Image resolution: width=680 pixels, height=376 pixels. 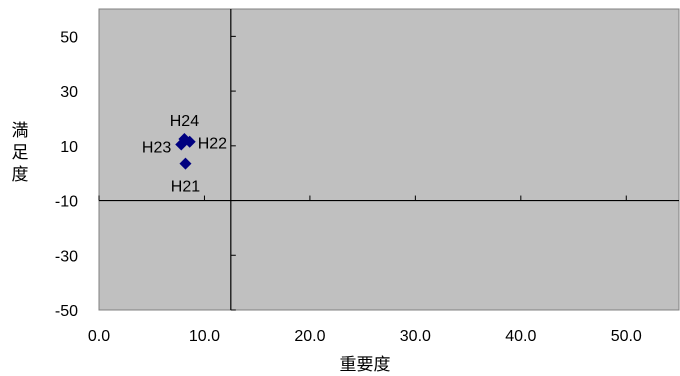 I want to click on y-tick-label: -50, so click(x=66, y=311).